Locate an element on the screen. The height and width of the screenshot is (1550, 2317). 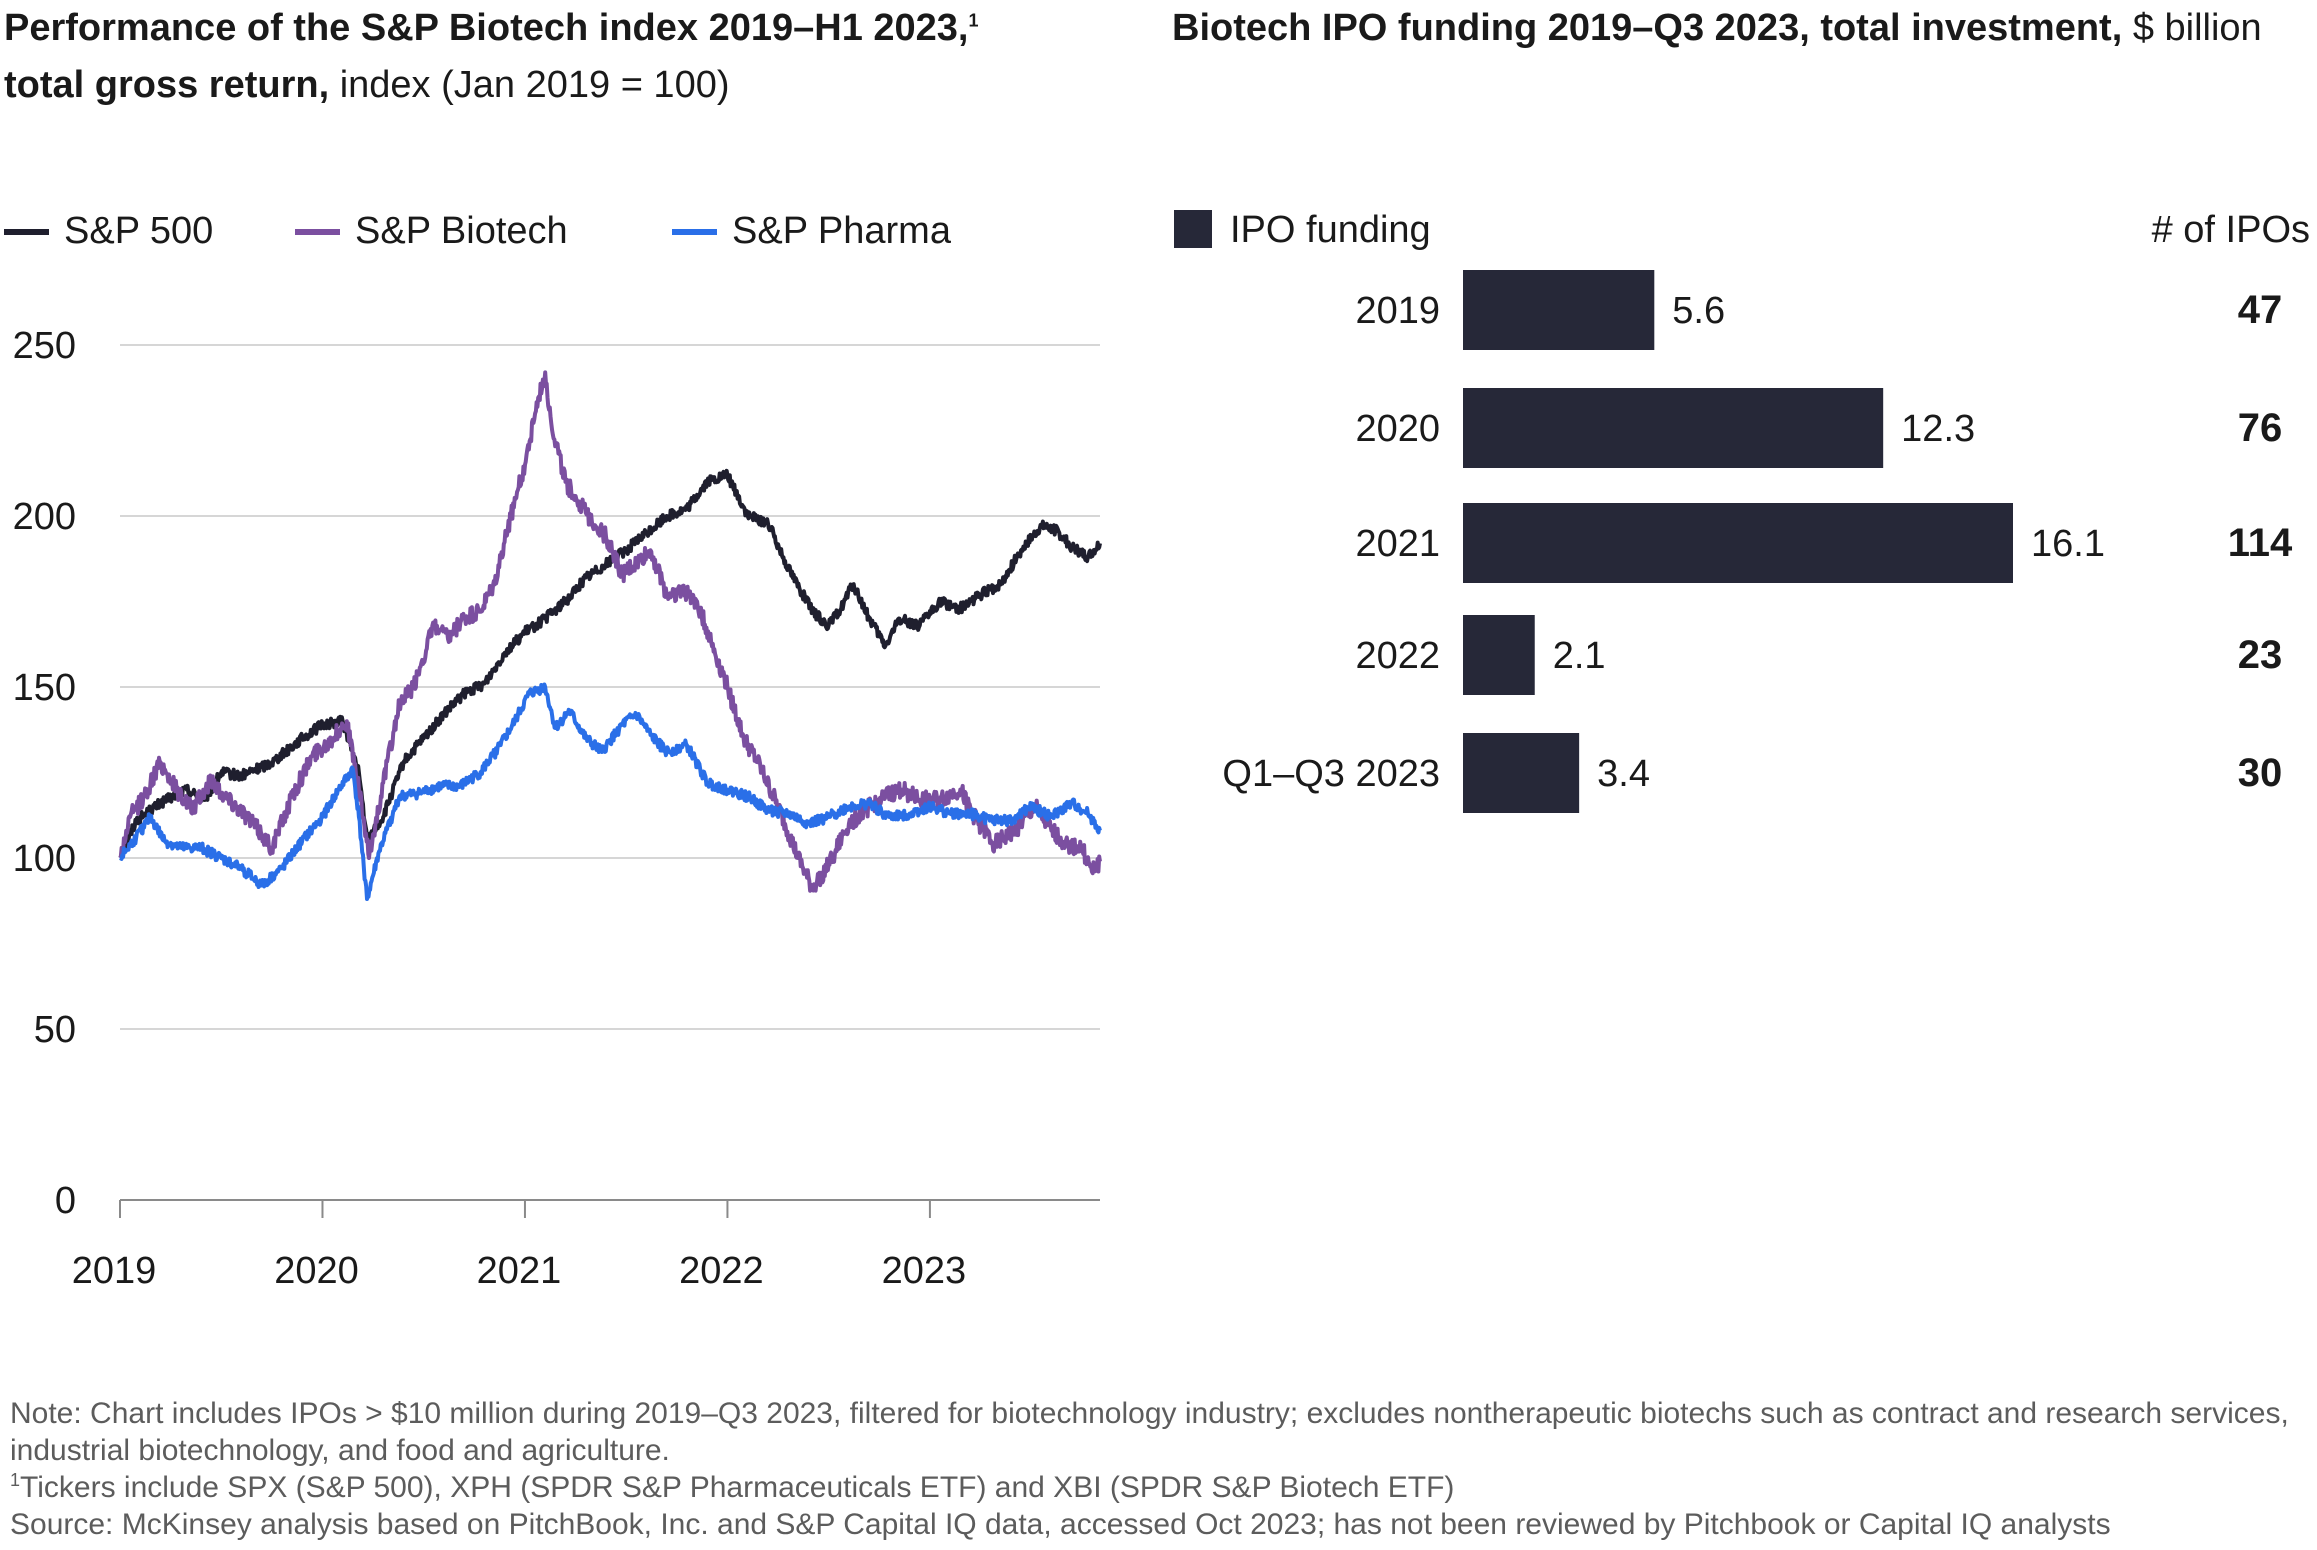
x-tick-label: 2020 is located at coordinates (316, 1271).